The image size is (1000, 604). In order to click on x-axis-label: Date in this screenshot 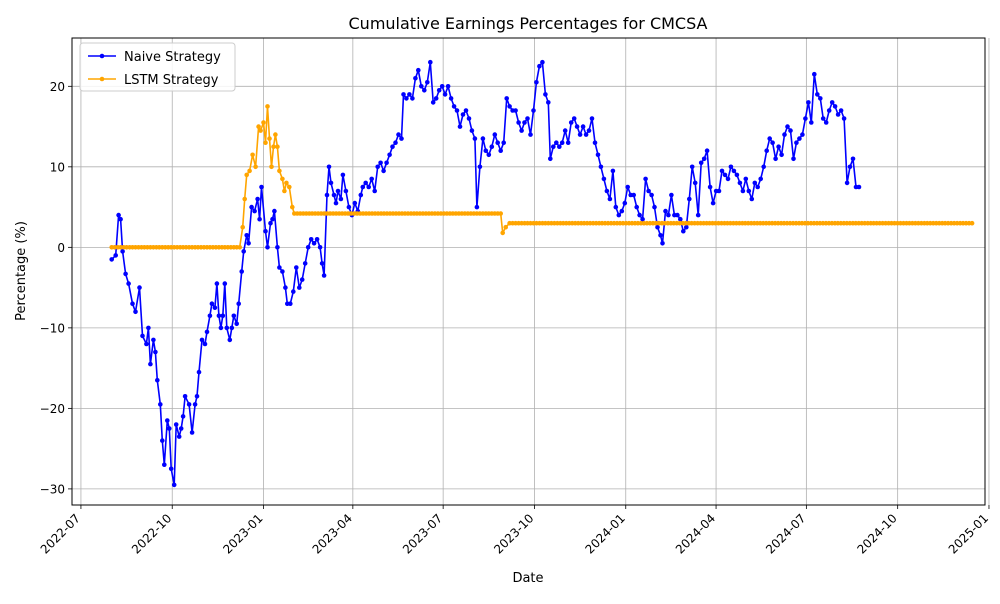, I will do `click(527, 578)`.